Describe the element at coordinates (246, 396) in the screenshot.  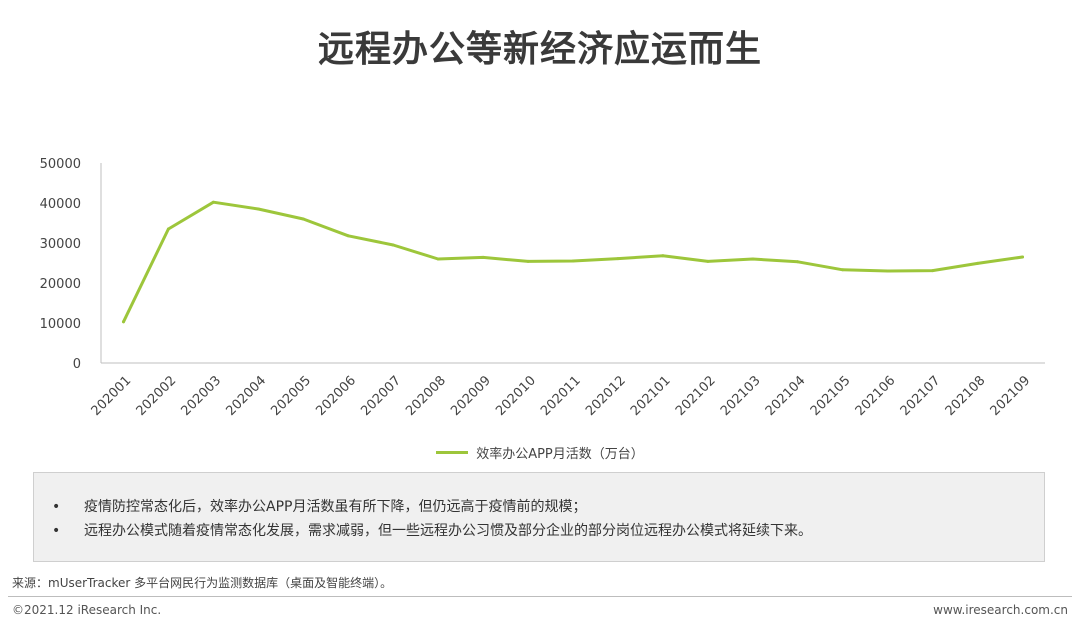
I see `x-tick-label: 202004` at that location.